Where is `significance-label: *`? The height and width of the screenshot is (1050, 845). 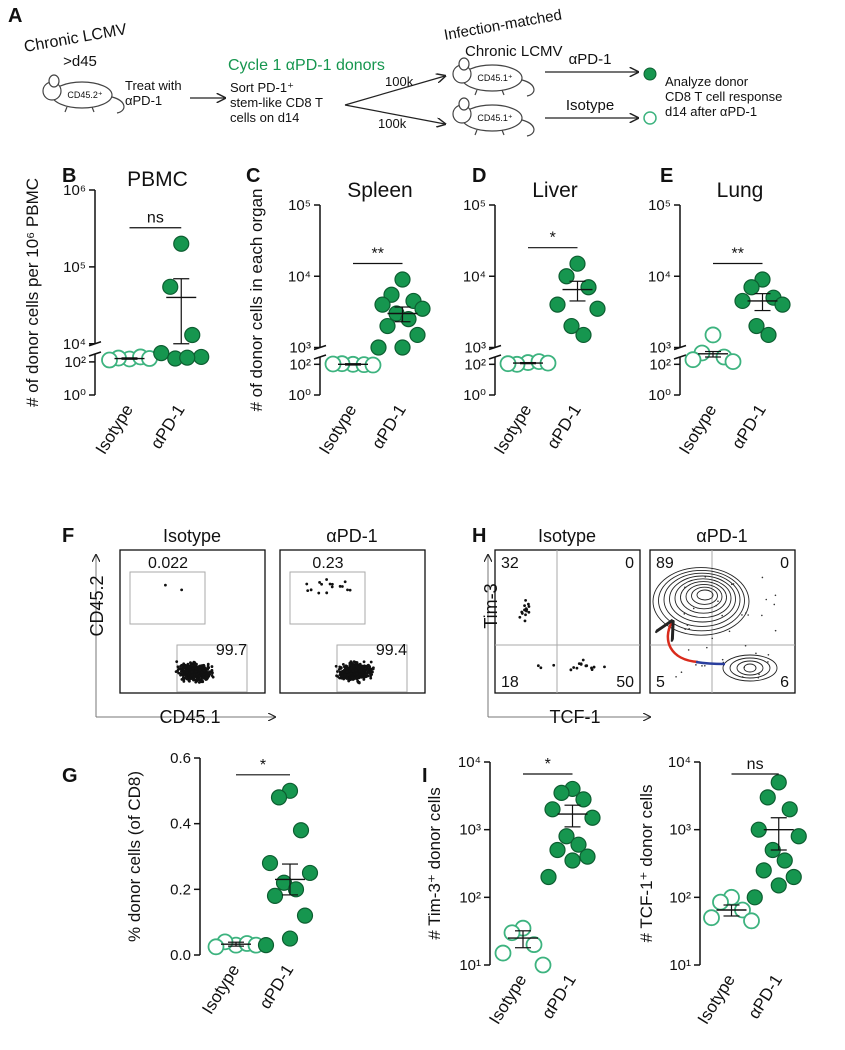
significance-label: * is located at coordinates (553, 238).